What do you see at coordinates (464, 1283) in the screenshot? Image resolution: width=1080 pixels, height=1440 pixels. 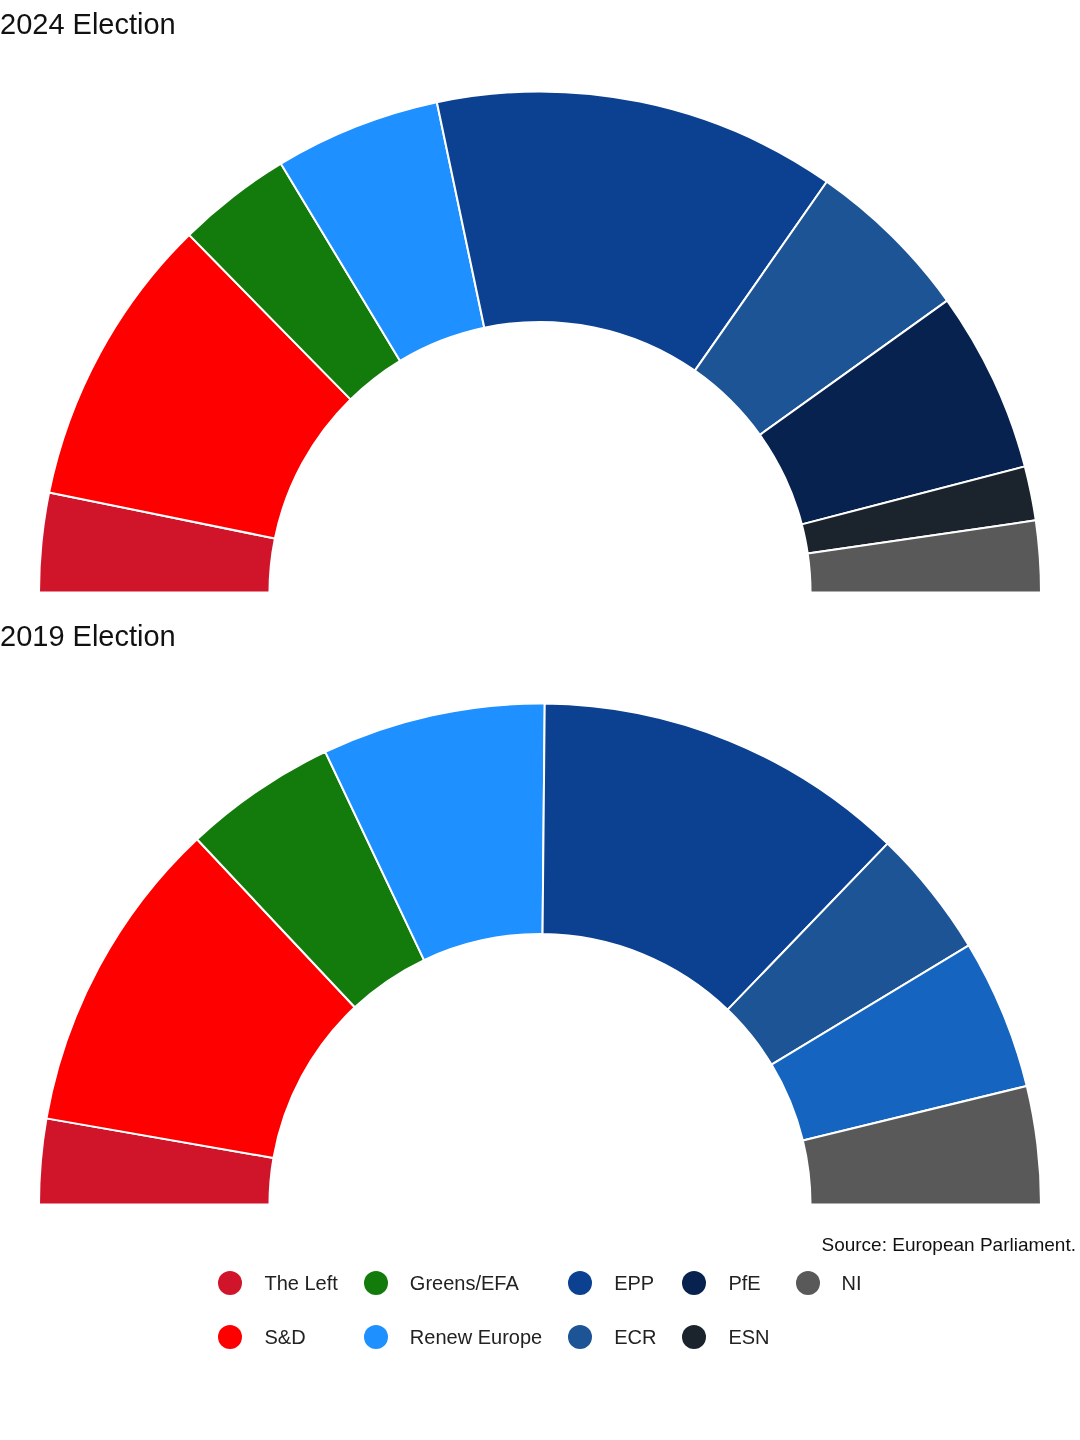 I see `legend-label: Greens/EFA` at bounding box center [464, 1283].